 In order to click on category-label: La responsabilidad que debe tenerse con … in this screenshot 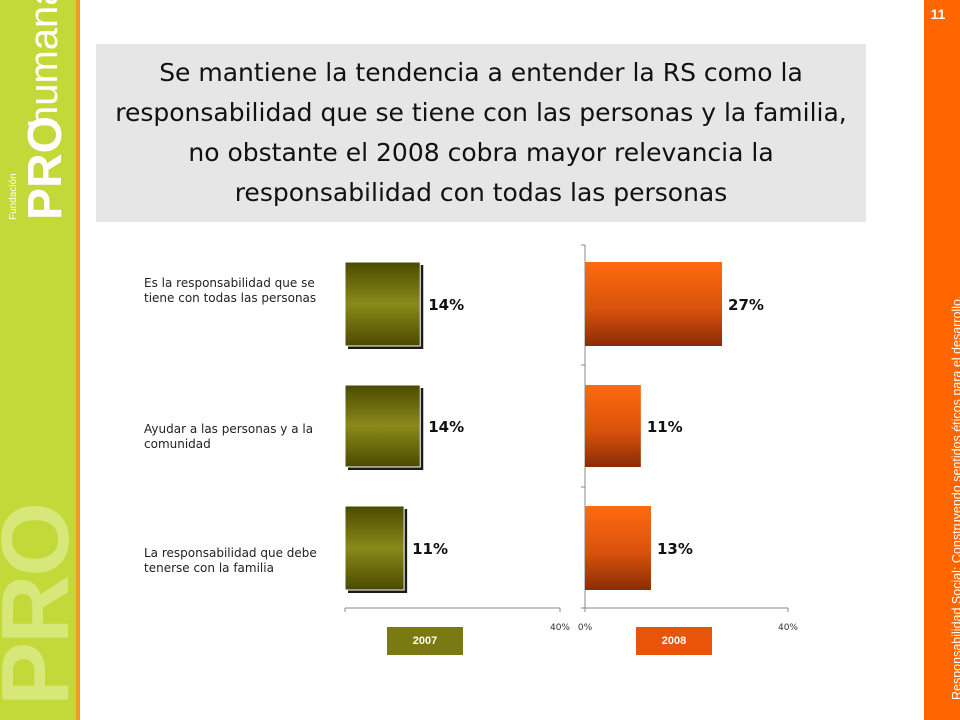, I will do `click(230, 560)`.